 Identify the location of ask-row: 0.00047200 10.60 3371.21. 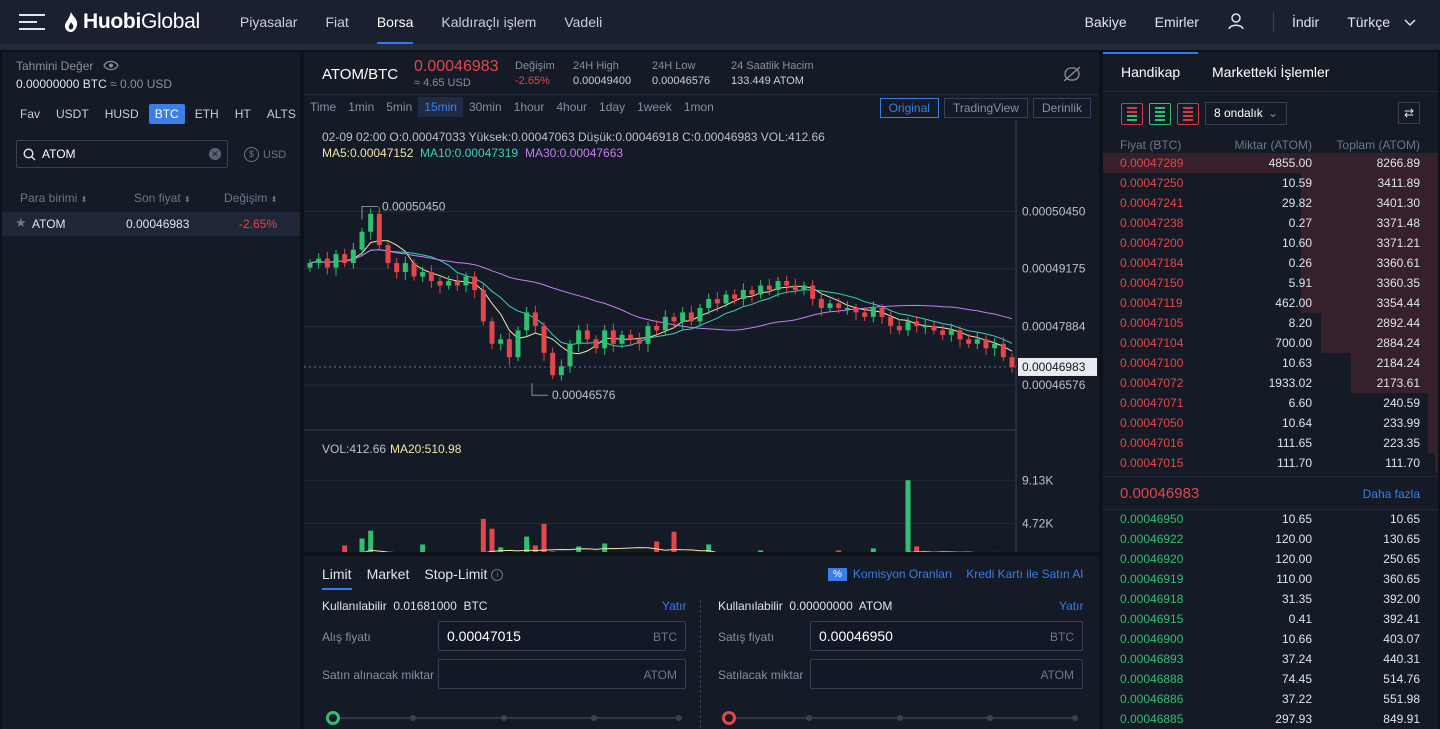
(1270, 243).